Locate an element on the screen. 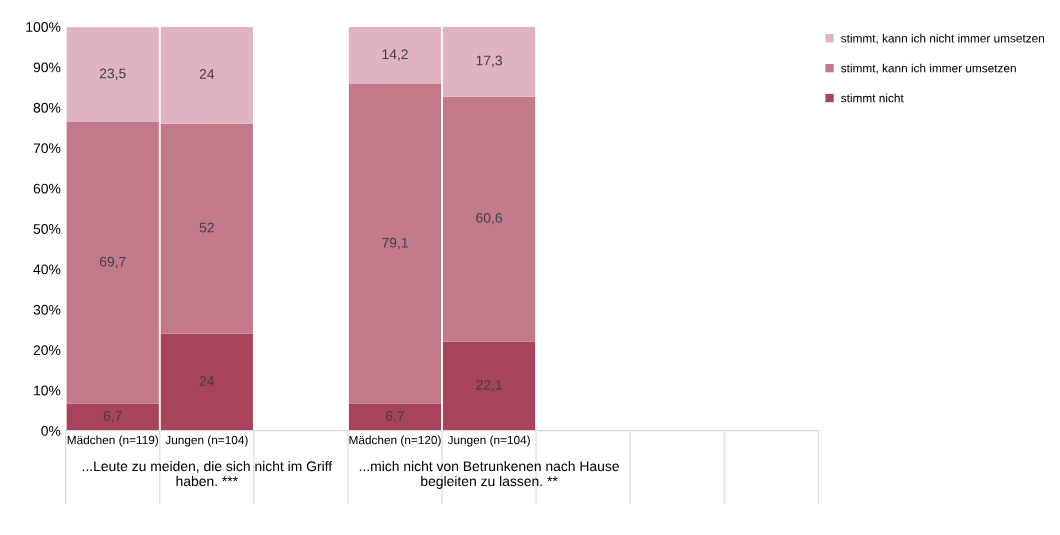 The image size is (1060, 535). y-tick-label: 60% is located at coordinates (47, 188).